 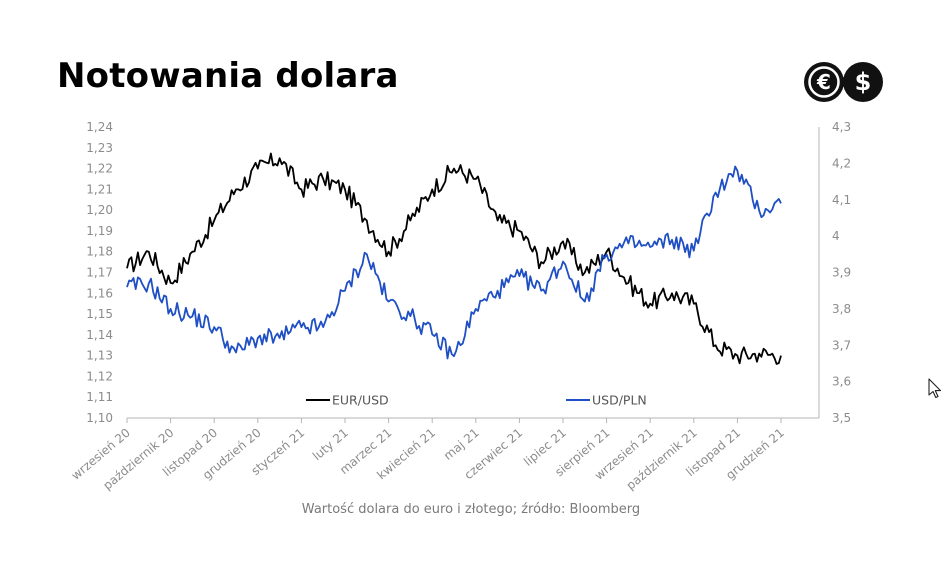 I want to click on mouse-cursor-icon, so click(x=935, y=388).